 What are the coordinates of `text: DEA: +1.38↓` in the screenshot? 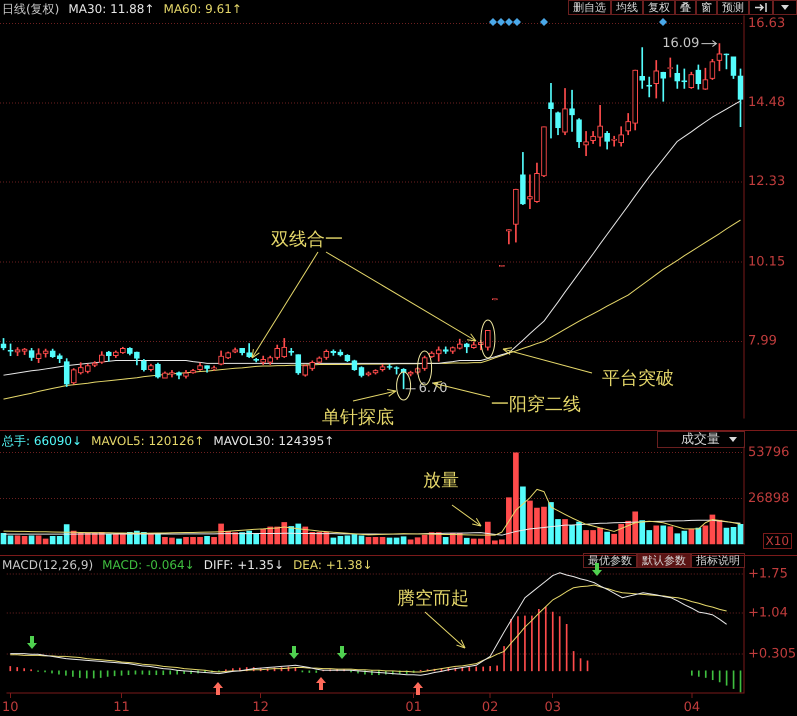 It's located at (333, 565).